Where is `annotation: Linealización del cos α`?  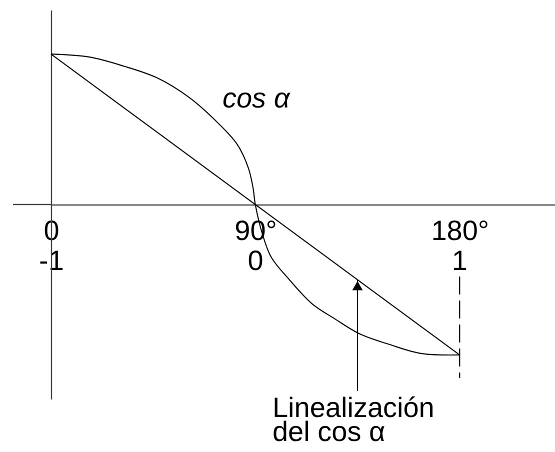
annotation: Linealización del cos α is located at coordinates (353, 419).